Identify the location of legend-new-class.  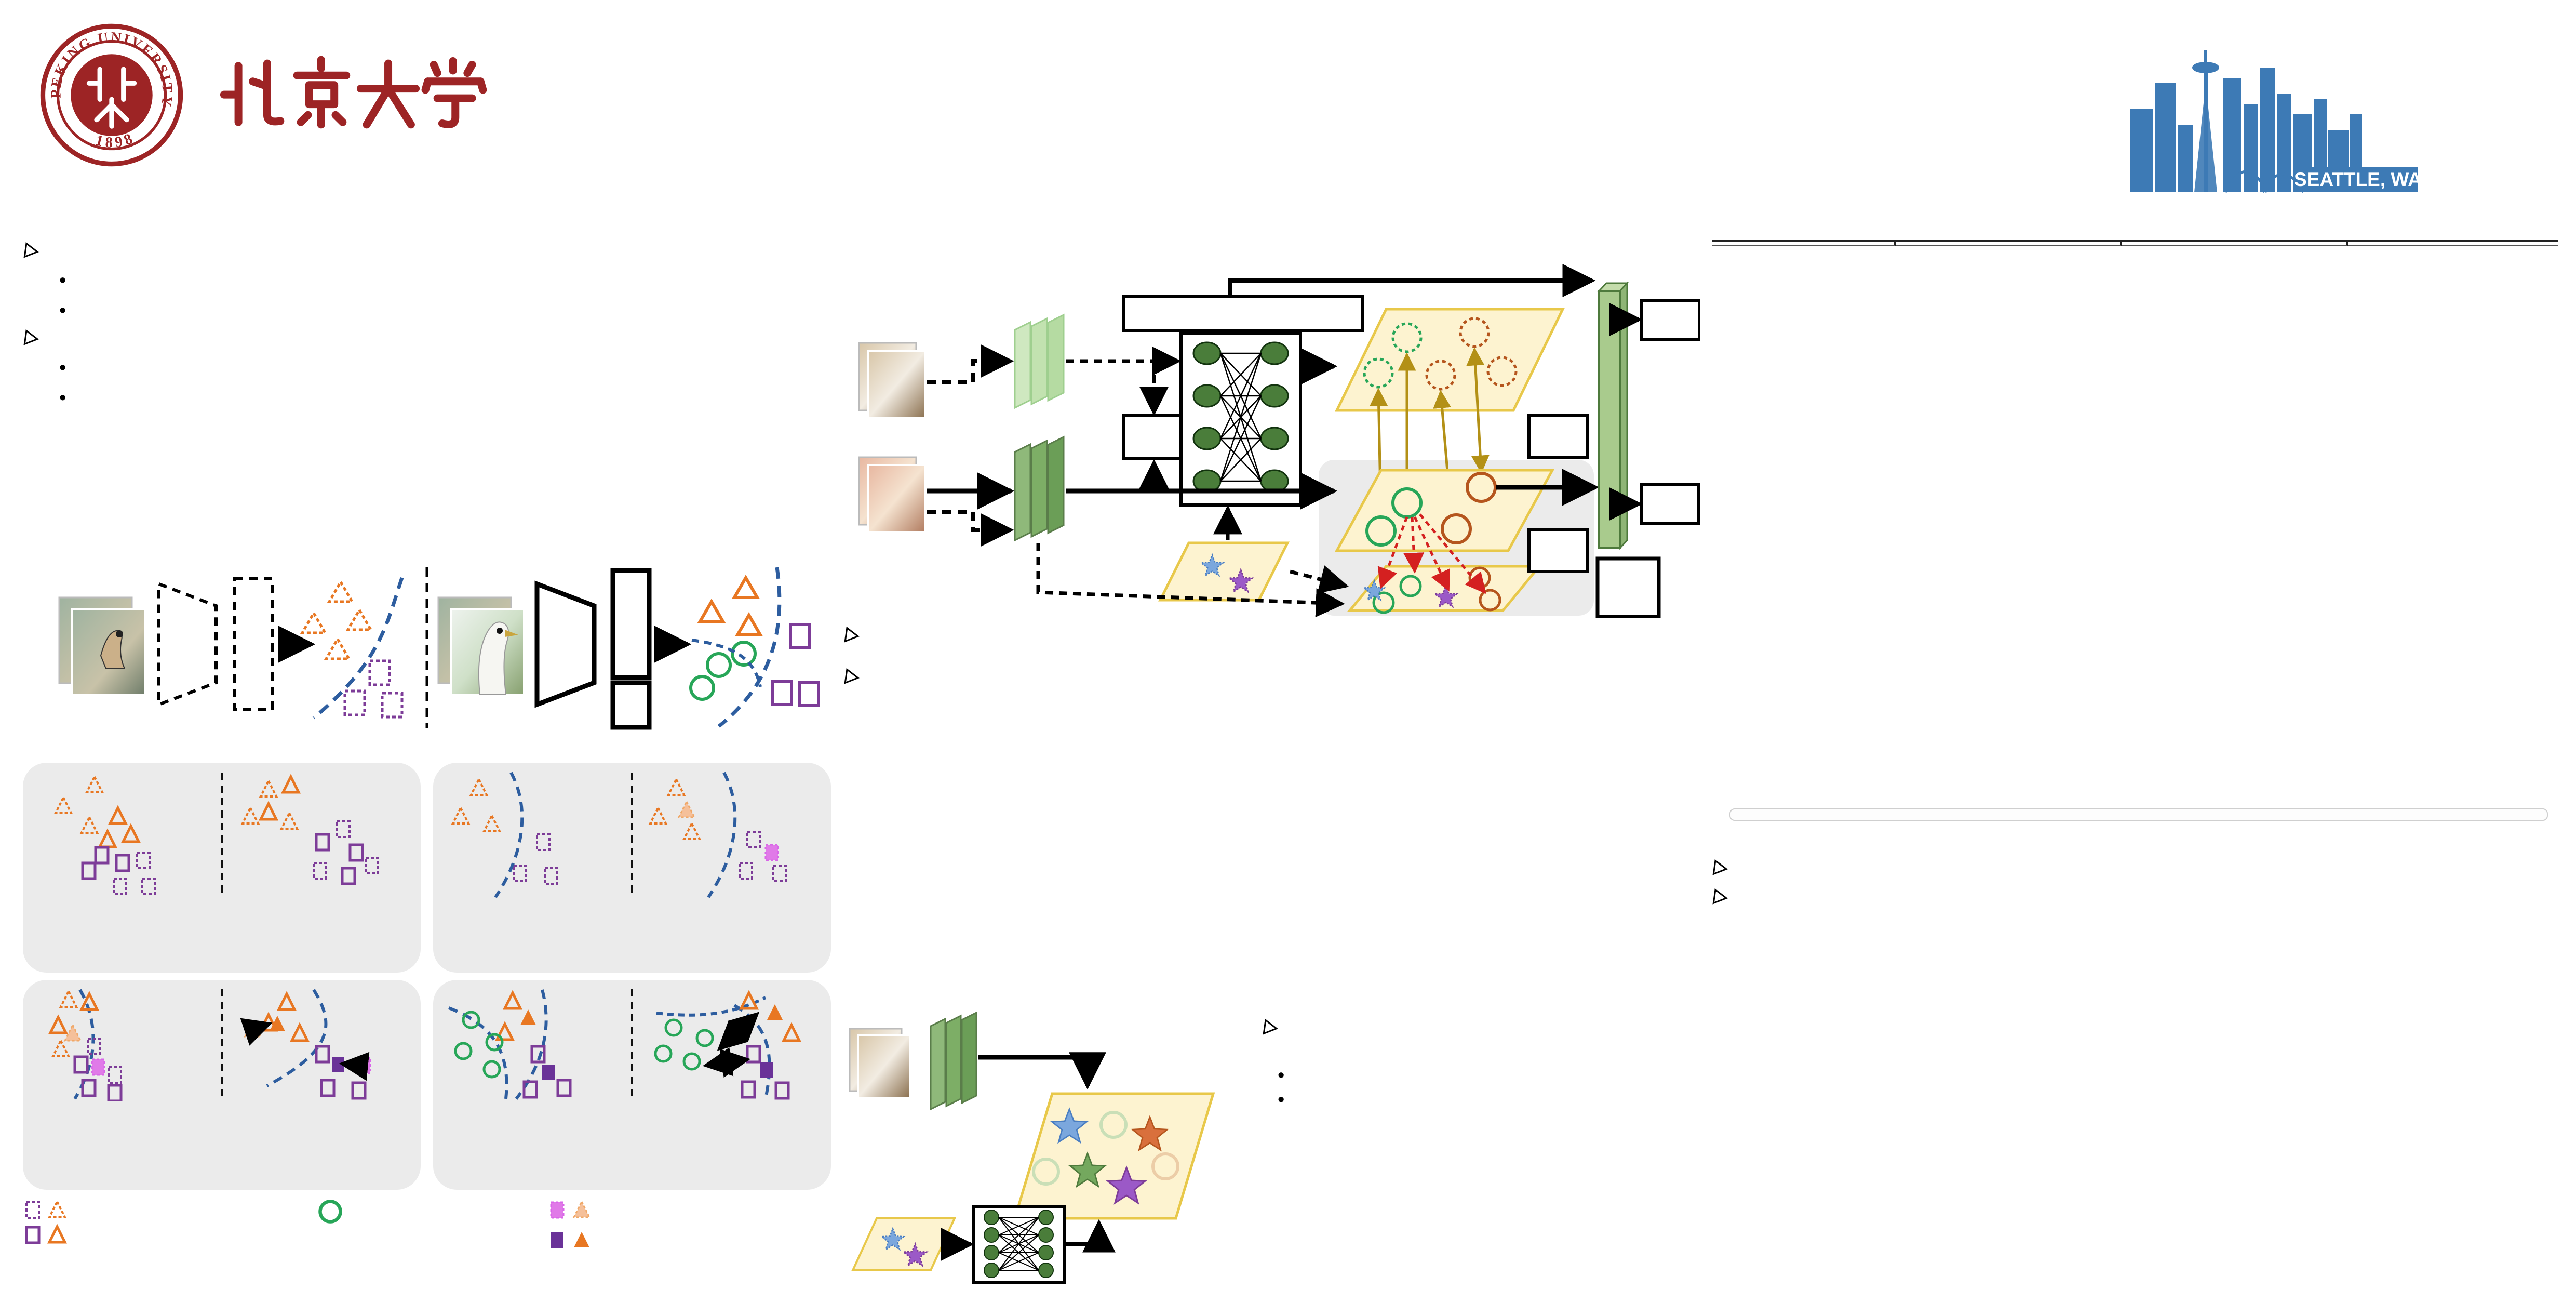
(425, 1211).